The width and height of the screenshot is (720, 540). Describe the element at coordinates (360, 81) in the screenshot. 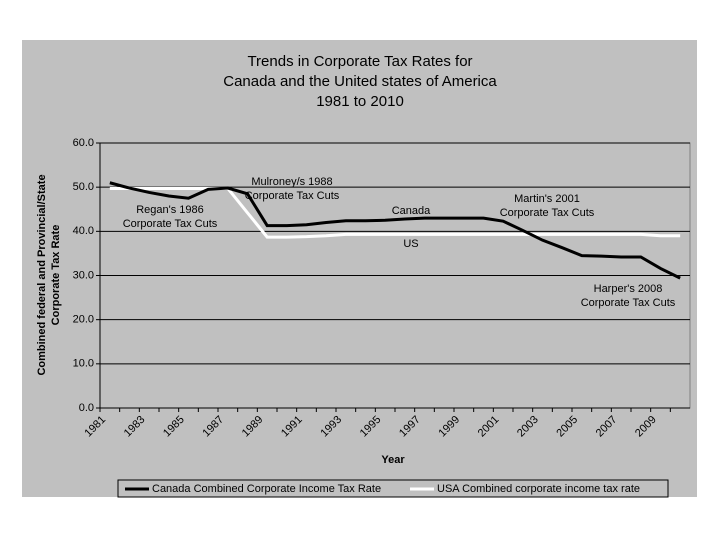

I see `chart-title: Canada and the United states of America` at that location.